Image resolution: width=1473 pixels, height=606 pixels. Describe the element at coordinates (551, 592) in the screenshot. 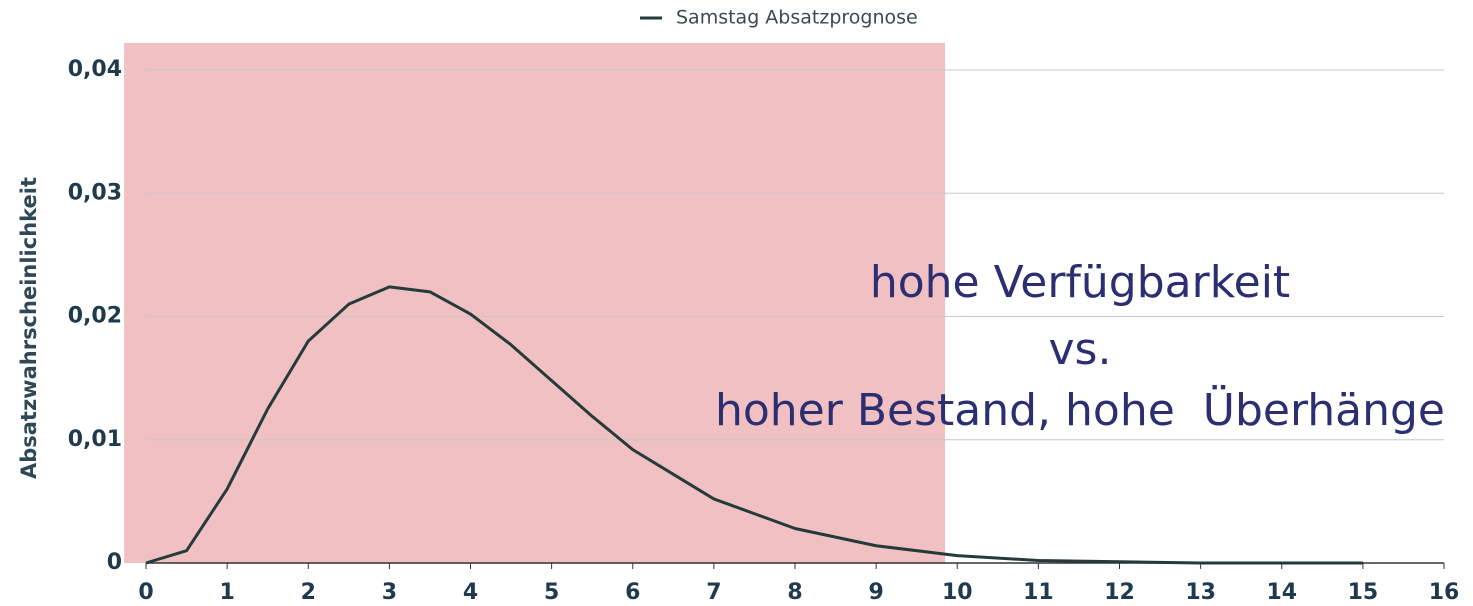

I see `x-tick-label: 5` at that location.